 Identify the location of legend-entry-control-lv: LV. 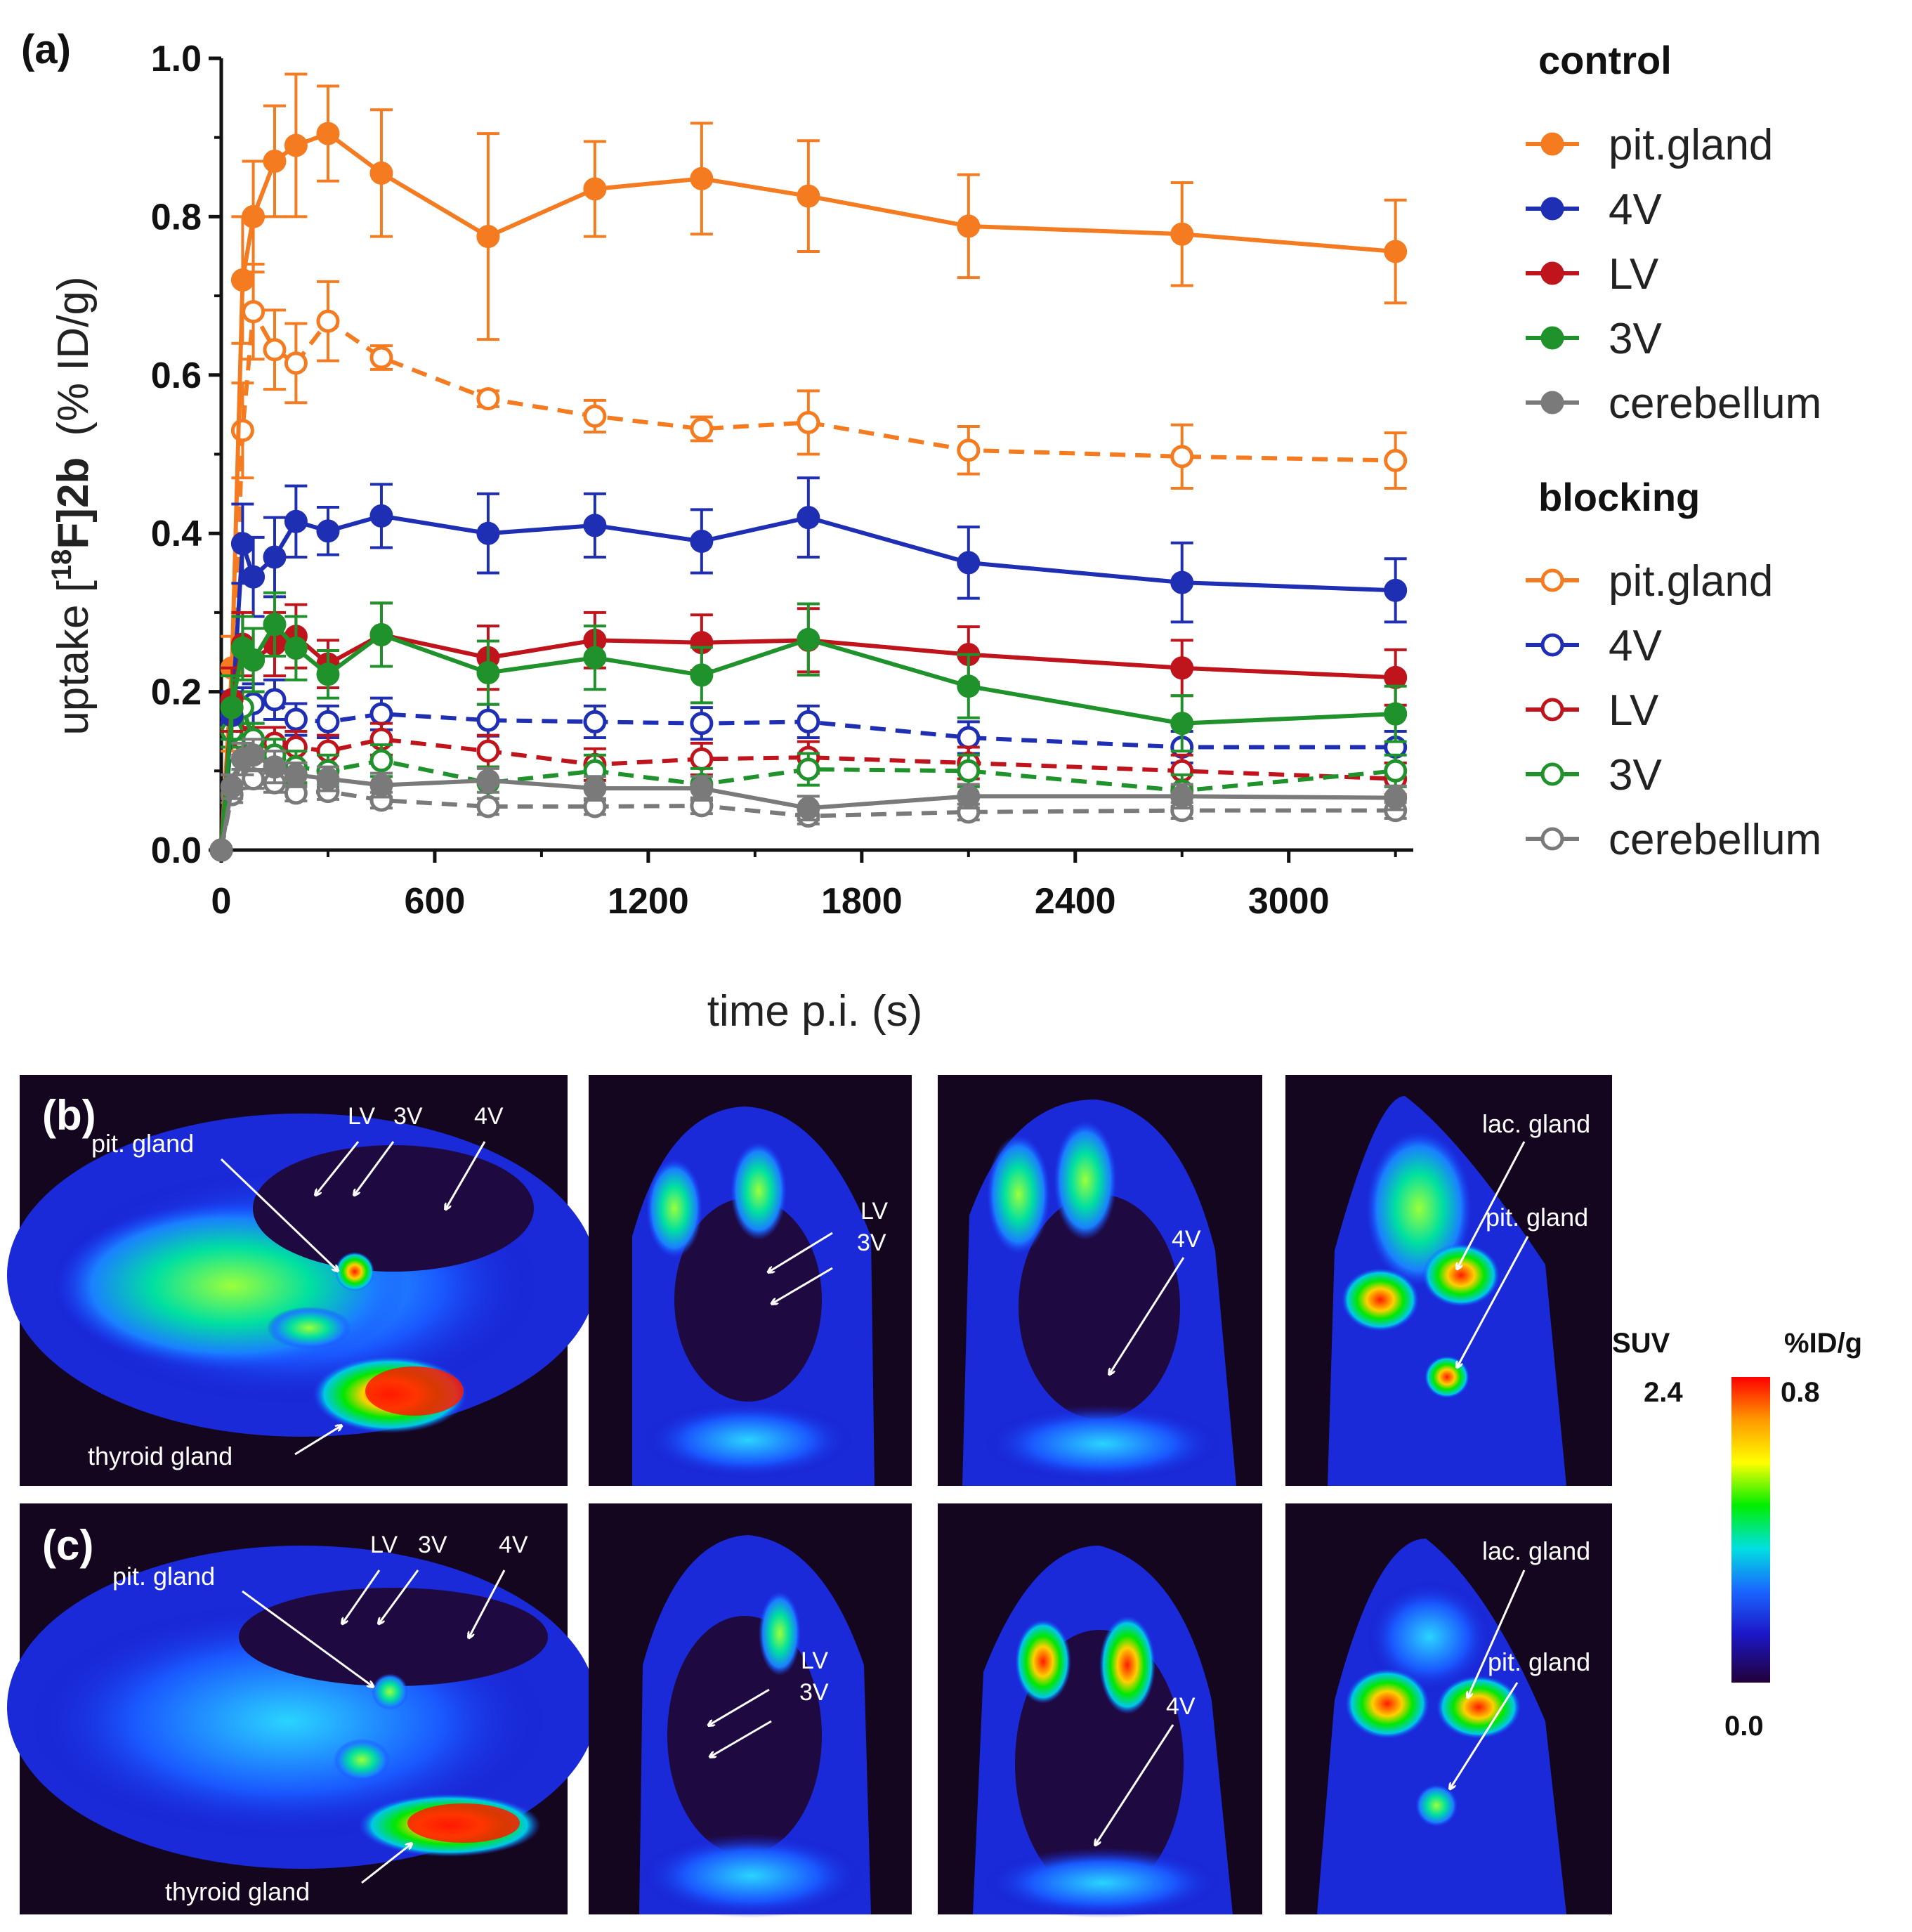
(1592, 274).